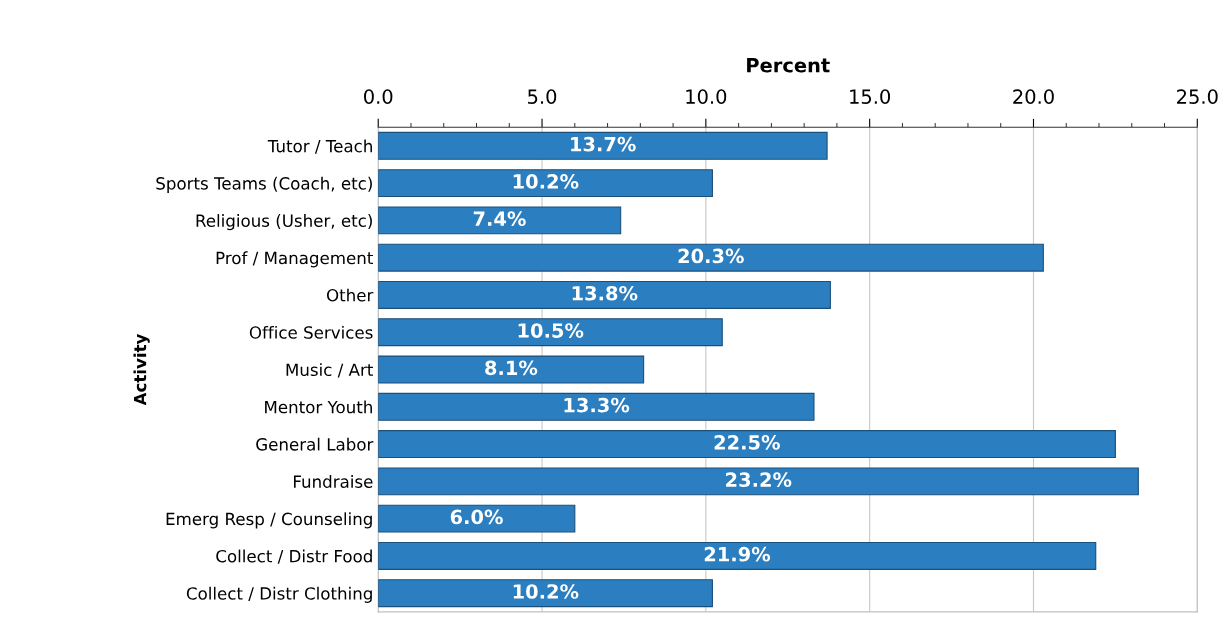 This screenshot has height=636, width=1228. Describe the element at coordinates (279, 594) in the screenshot. I see `y-tick-label: Collect / Distr Clothing` at that location.